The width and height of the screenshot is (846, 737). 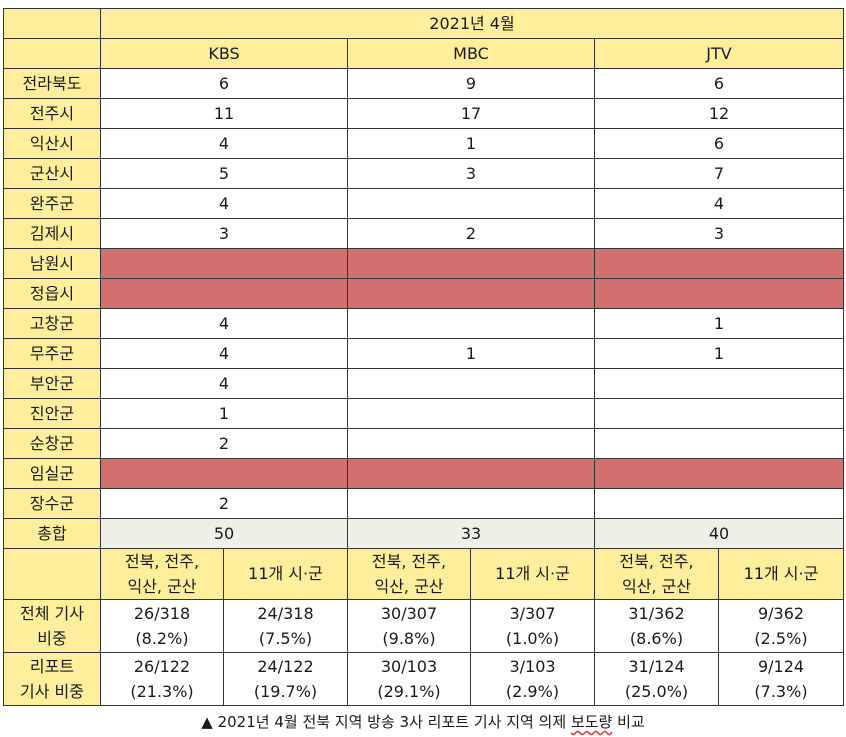 What do you see at coordinates (656, 638) in the screenshot?
I see `share-percent: (8.6%)` at bounding box center [656, 638].